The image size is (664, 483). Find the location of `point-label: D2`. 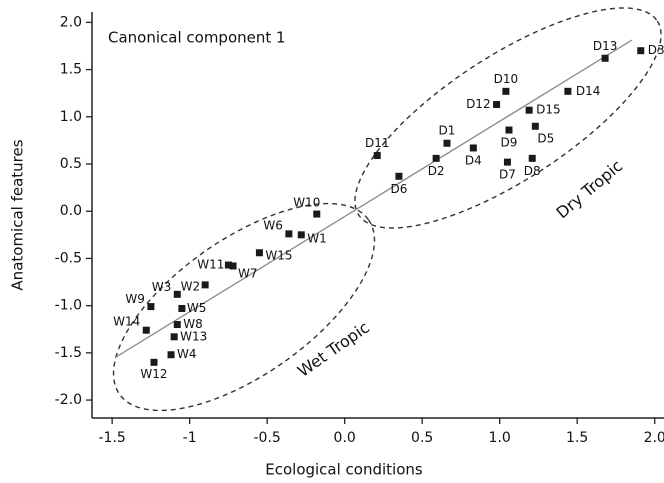

point-label: D2 is located at coordinates (436, 171).